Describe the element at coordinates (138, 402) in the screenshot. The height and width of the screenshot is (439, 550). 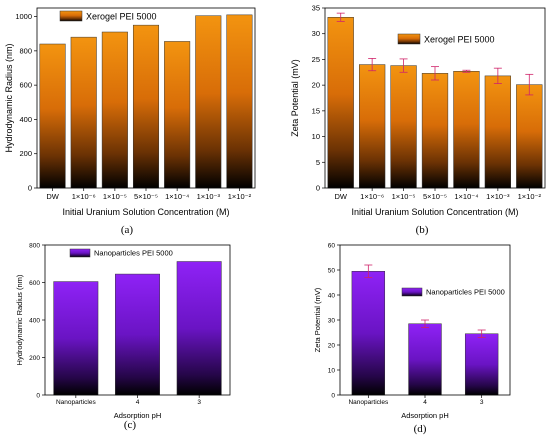
I see `x-tick-label-c-1: 4` at that location.